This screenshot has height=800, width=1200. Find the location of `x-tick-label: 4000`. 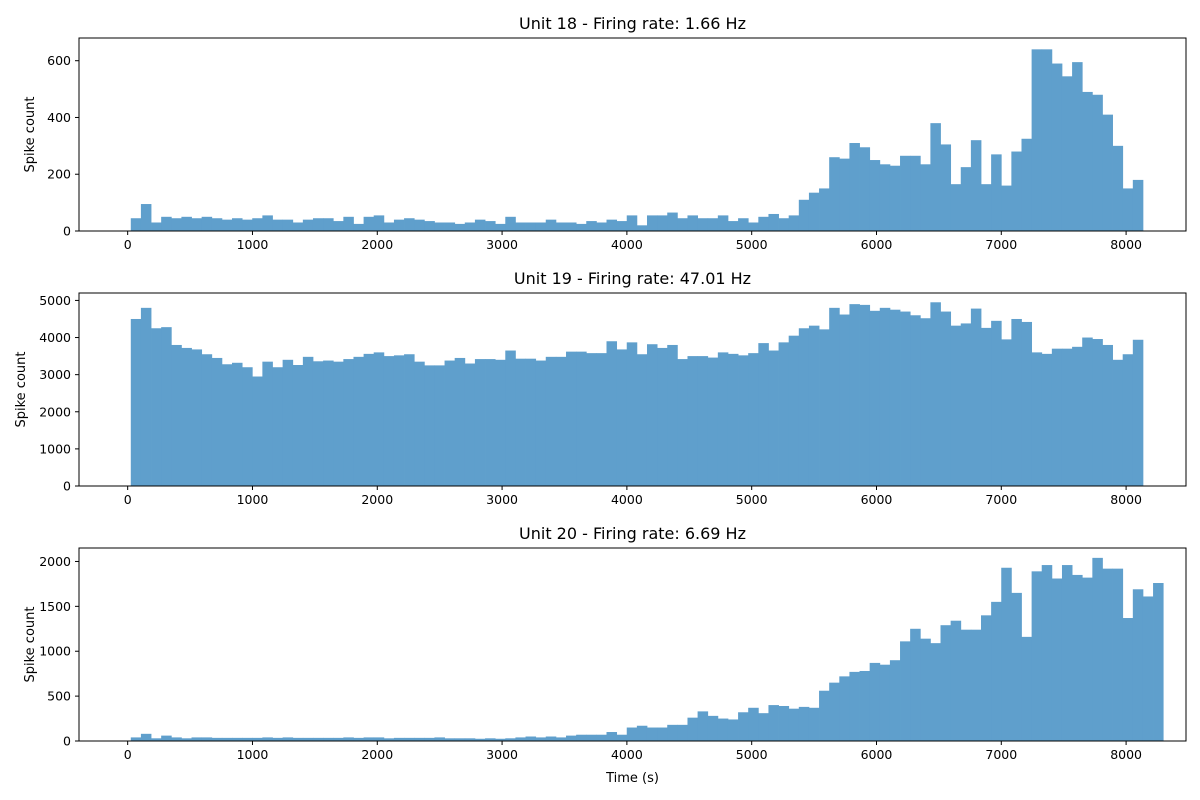

x-tick-label: 4000 is located at coordinates (627, 499).